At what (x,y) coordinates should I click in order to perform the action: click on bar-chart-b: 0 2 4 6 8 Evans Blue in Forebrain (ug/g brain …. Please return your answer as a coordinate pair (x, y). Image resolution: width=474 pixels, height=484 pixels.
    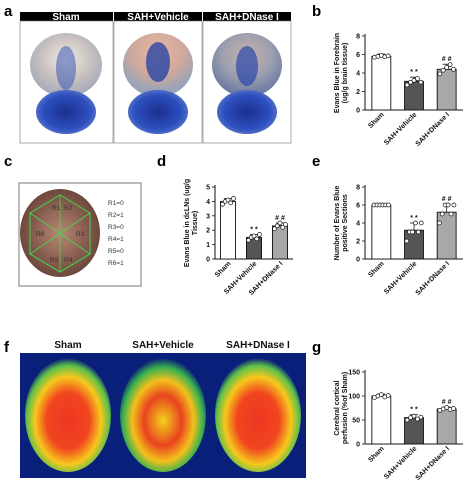
    Looking at the image, I should click on (398, 90).